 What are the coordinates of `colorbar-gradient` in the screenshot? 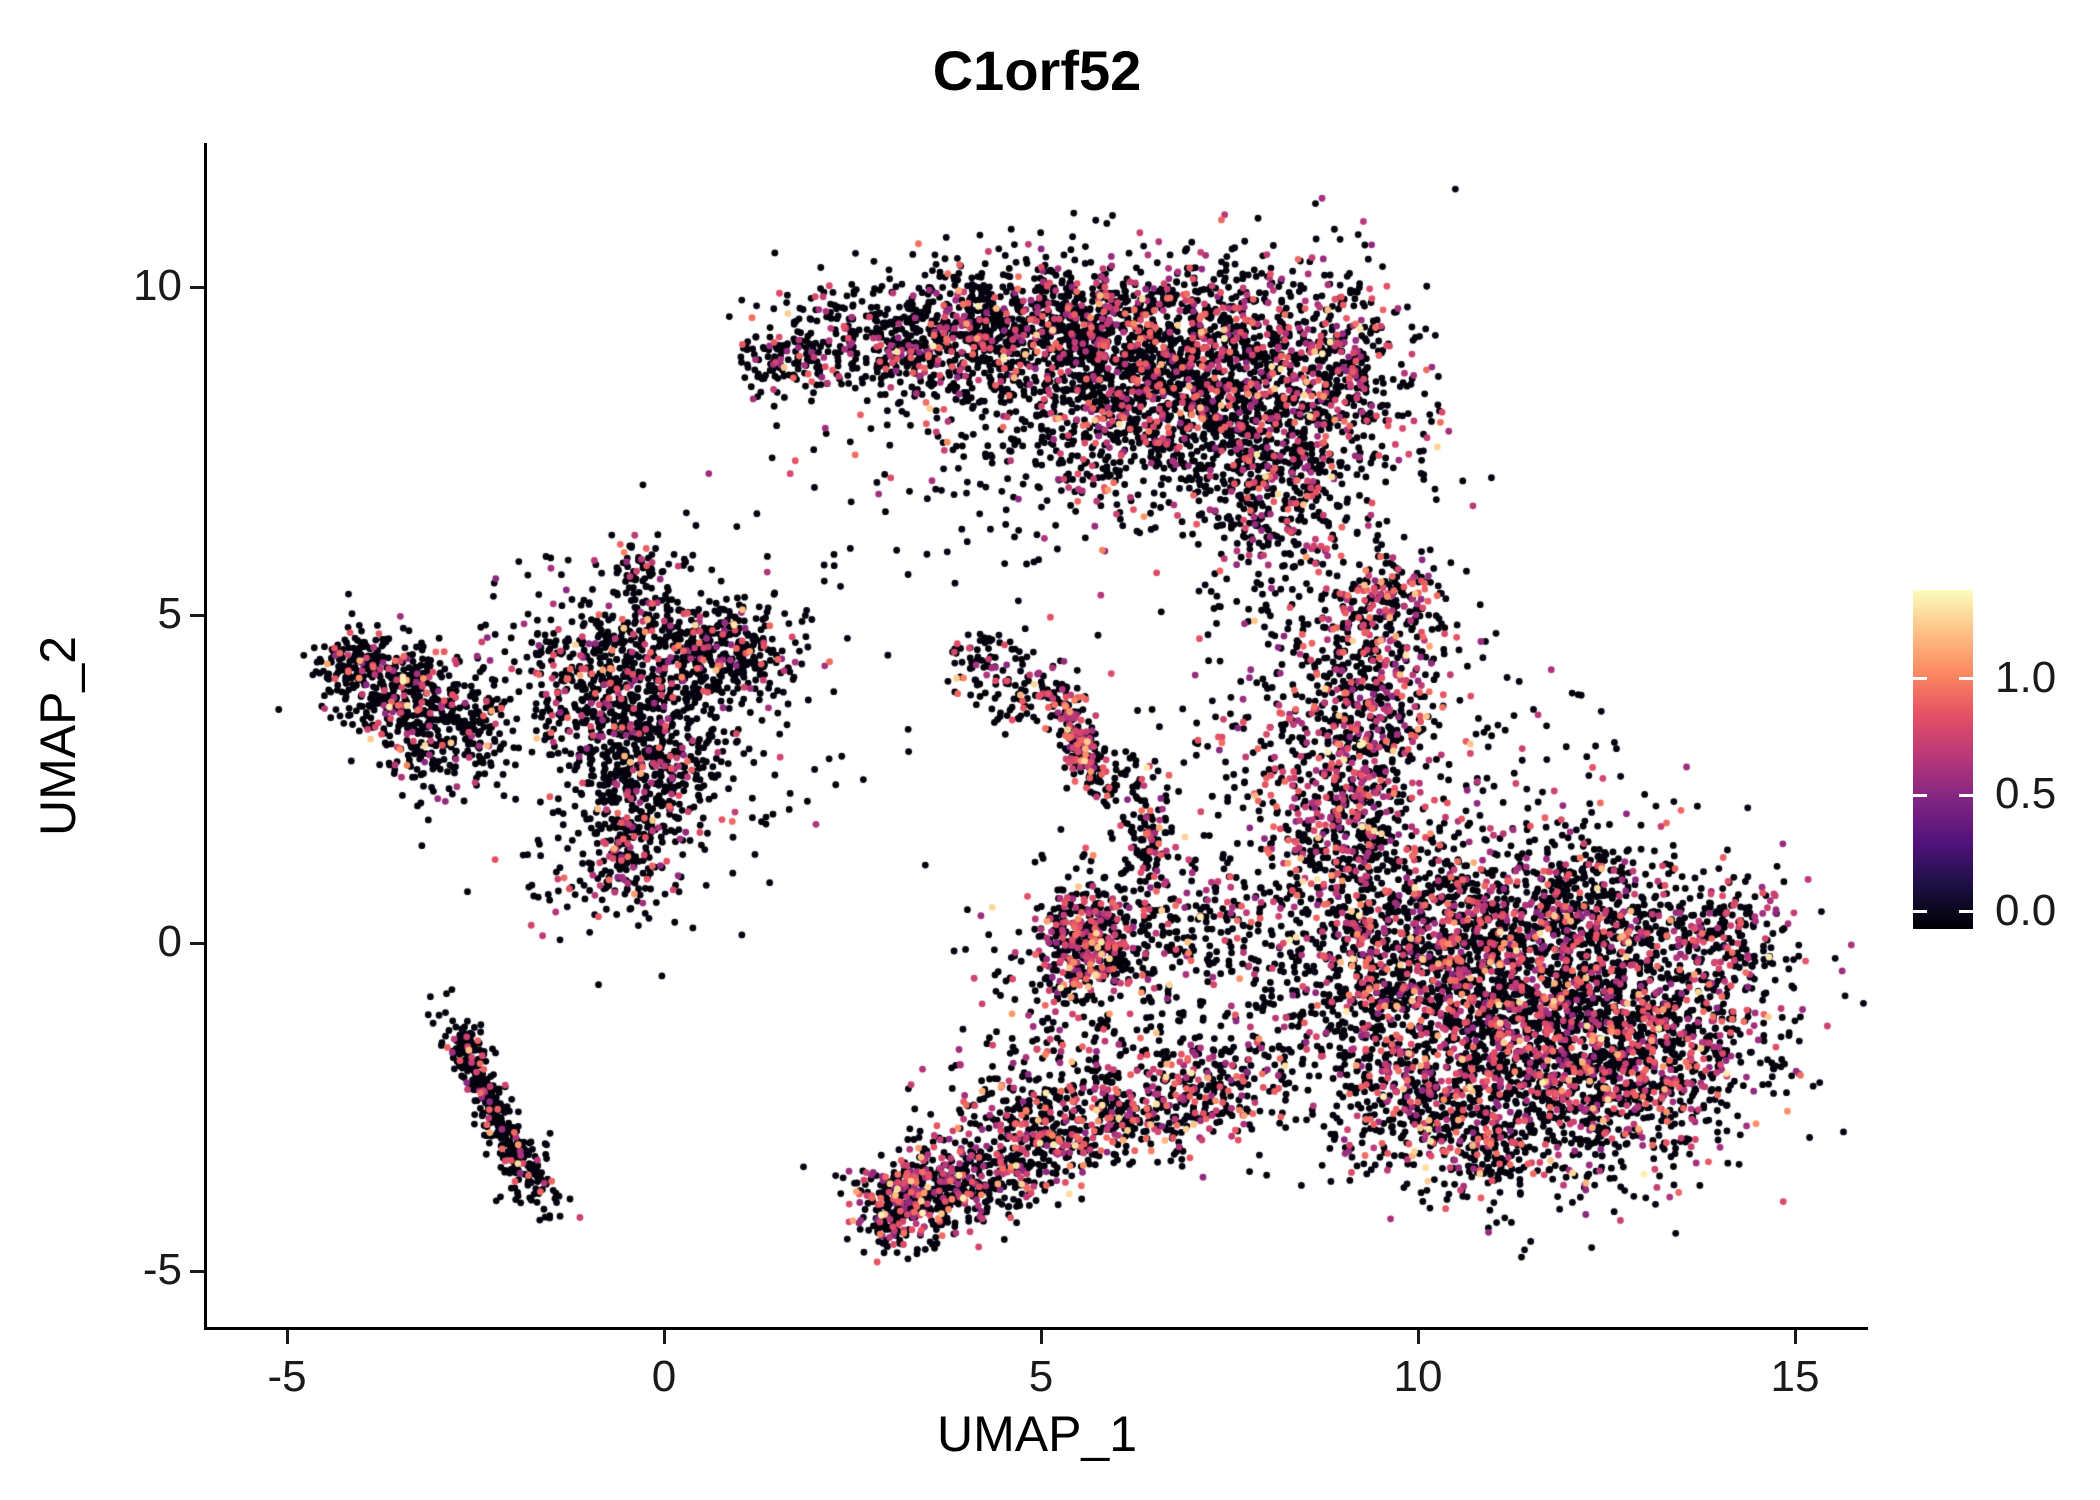 It's located at (1943, 759).